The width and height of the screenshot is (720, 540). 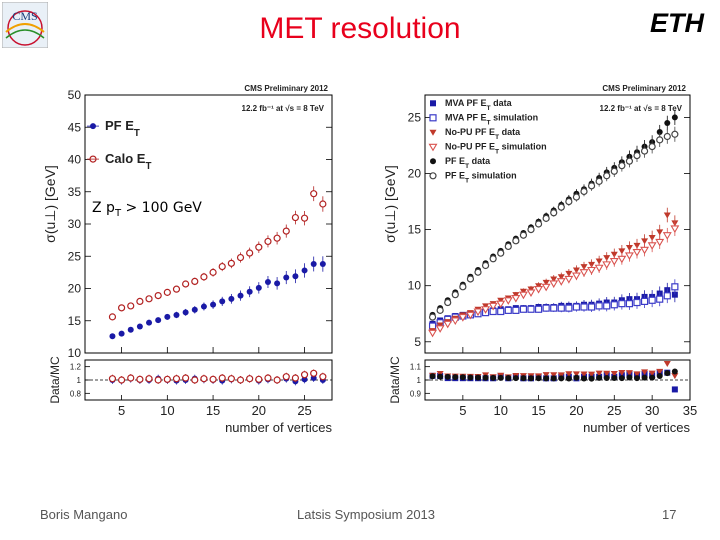 I want to click on legend-entry: MVA PF ET simulation, so click(x=491, y=120).